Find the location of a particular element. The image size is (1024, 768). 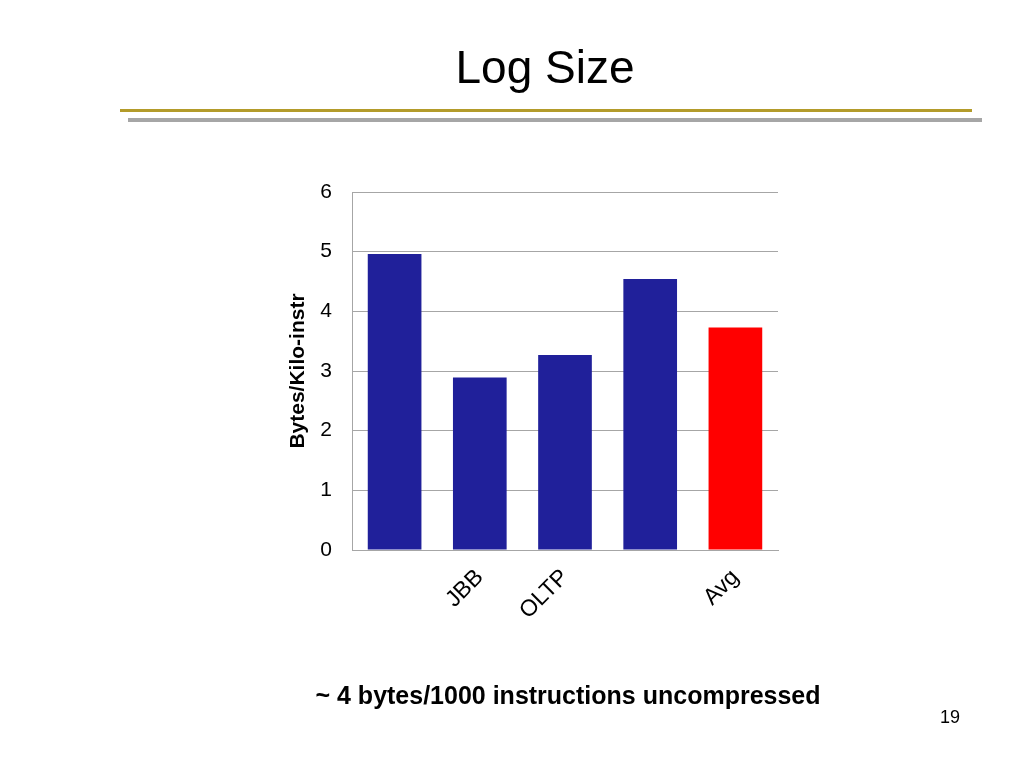

y-tick-label: 0 is located at coordinates (326, 548).